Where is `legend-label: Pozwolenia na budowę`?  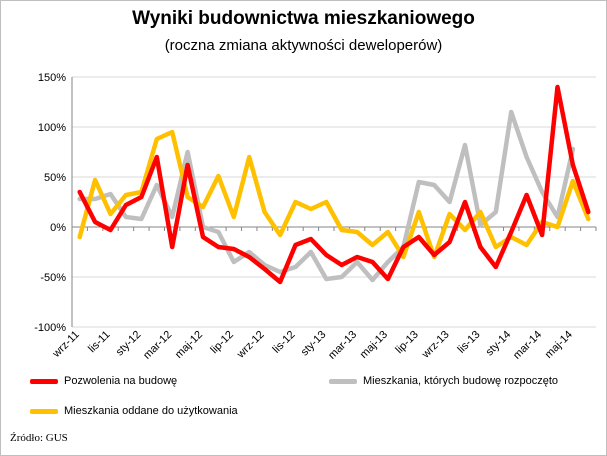 legend-label: Pozwolenia na budowę is located at coordinates (121, 381).